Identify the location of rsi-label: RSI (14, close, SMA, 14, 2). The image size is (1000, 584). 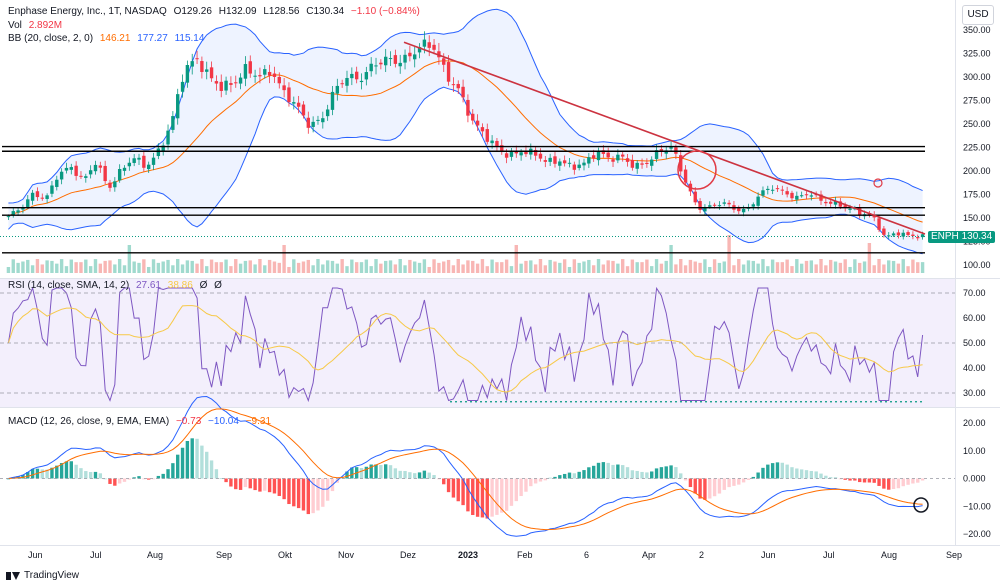
(69, 285).